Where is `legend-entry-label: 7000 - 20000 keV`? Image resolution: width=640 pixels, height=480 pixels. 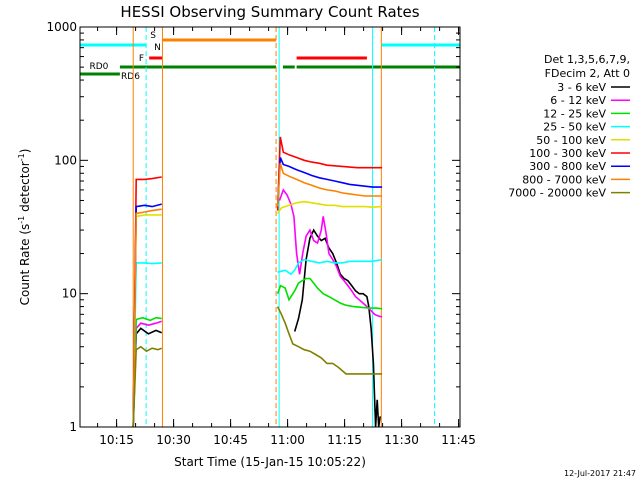 legend-entry-label: 7000 - 20000 keV is located at coordinates (557, 193).